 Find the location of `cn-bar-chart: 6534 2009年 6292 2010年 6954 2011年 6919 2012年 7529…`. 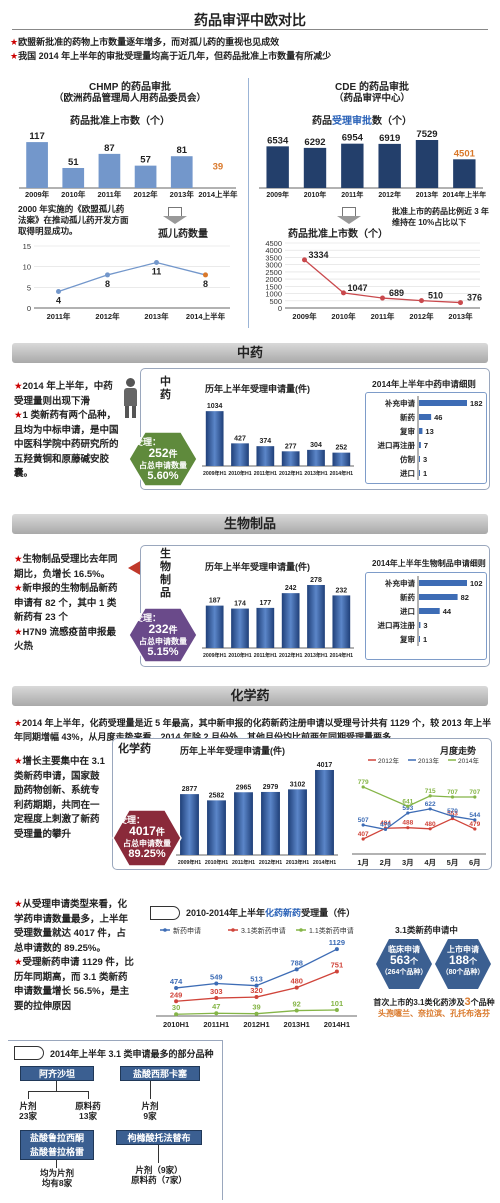

cn-bar-chart: 6534 2009年 6292 2010年 6954 2011年 6919 2012年 7529… is located at coordinates (372, 164).